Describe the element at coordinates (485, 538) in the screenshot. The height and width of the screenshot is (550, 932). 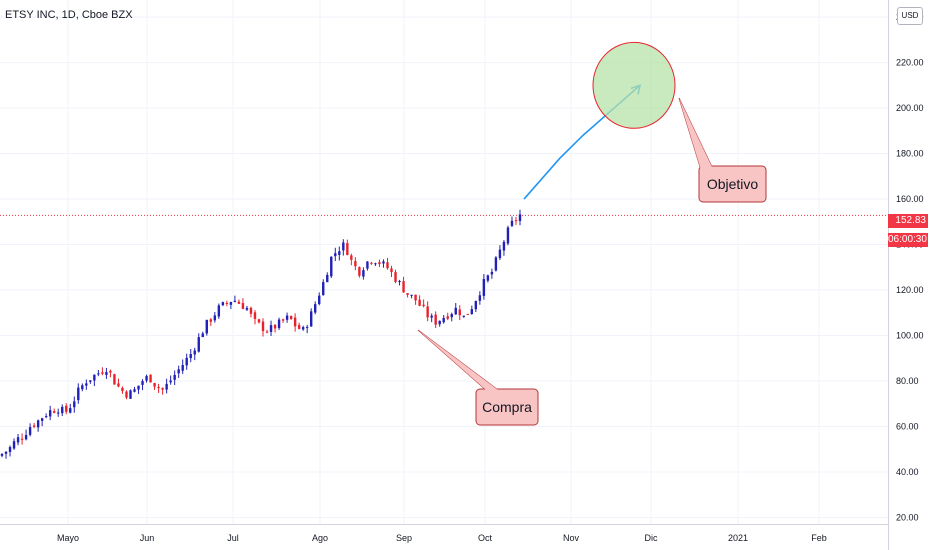
I see `time-tick-label: Oct` at that location.